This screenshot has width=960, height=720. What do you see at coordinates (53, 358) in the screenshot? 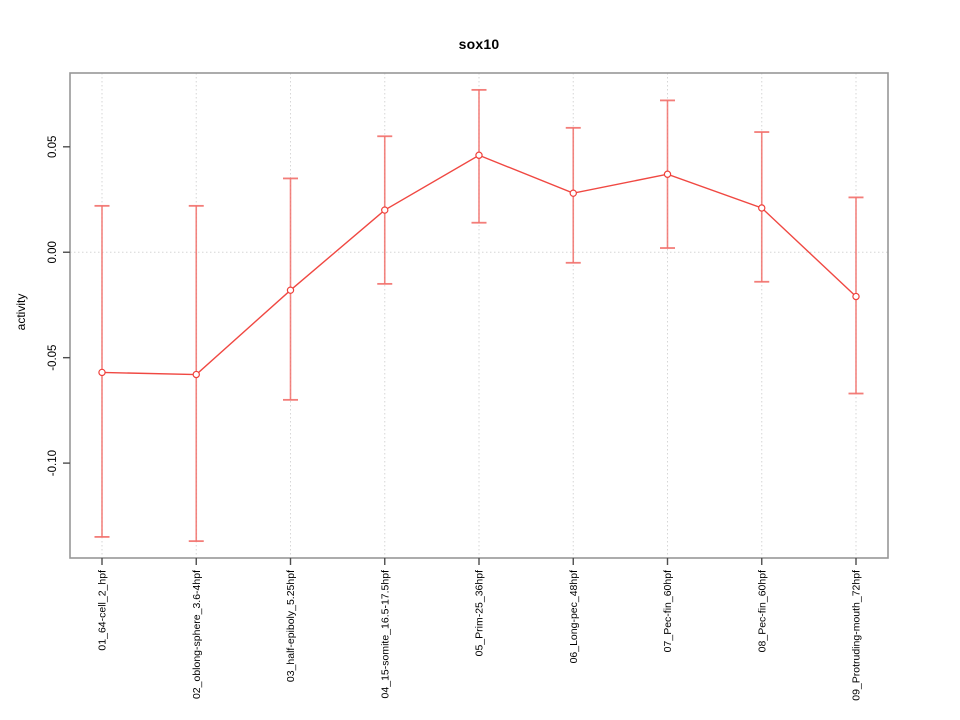
I see `y-tick-label: -0.05` at bounding box center [53, 358].